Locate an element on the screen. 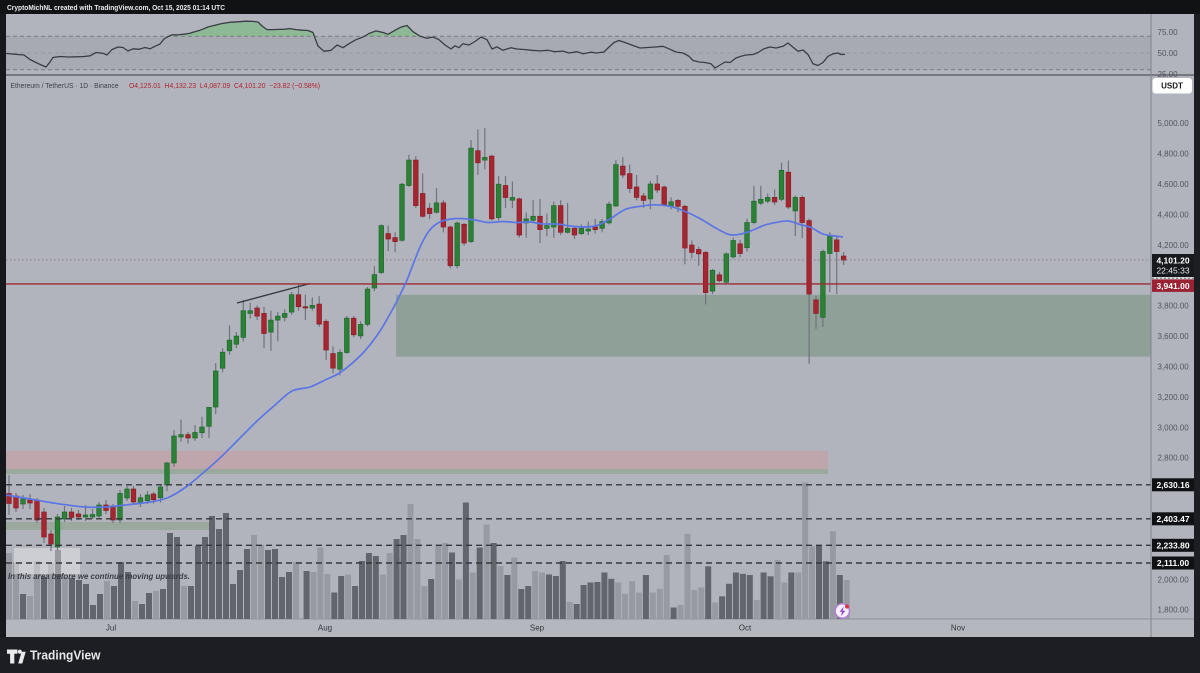 This screenshot has width=1200, height=673. svg-text: Aug is located at coordinates (325, 628).